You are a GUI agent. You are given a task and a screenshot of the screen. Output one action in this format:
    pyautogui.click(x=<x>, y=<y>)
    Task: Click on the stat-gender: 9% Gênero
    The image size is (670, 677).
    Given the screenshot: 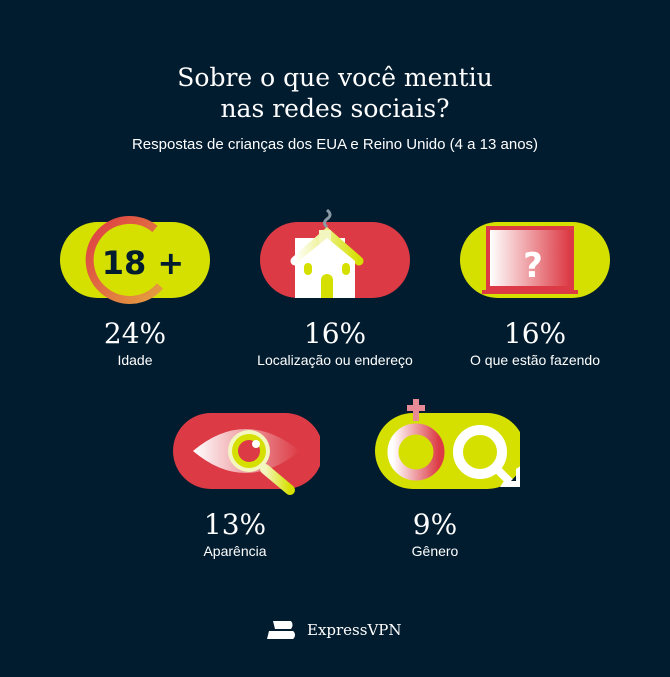 What is the action you would take?
    pyautogui.click(x=435, y=478)
    